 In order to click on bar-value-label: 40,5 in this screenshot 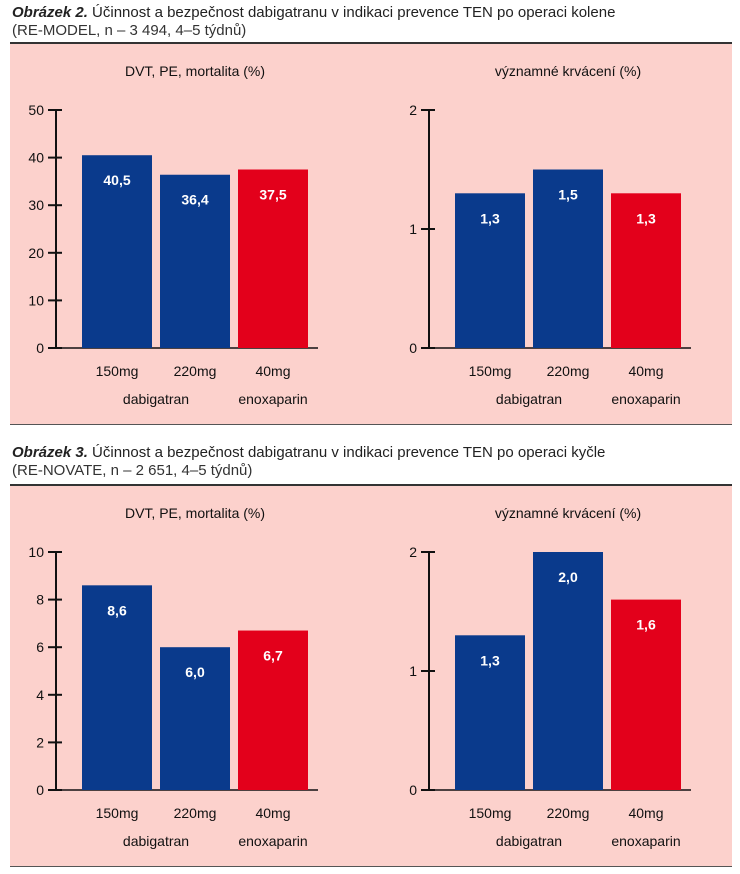, I will do `click(116, 180)`.